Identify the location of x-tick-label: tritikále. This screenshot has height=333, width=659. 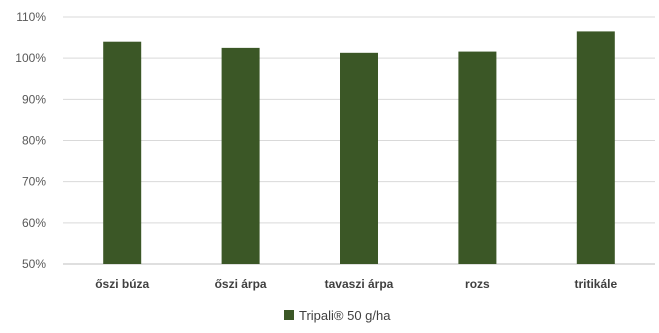
(595, 284).